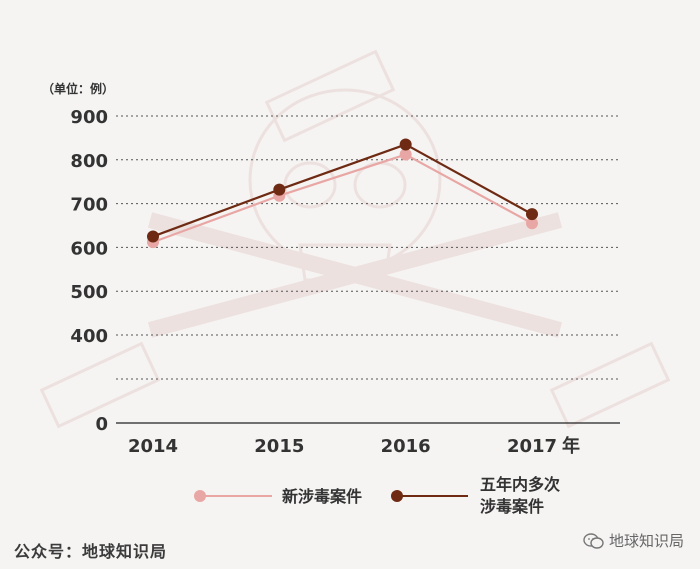  I want to click on watermark-label: 地球知识局, so click(633, 540).